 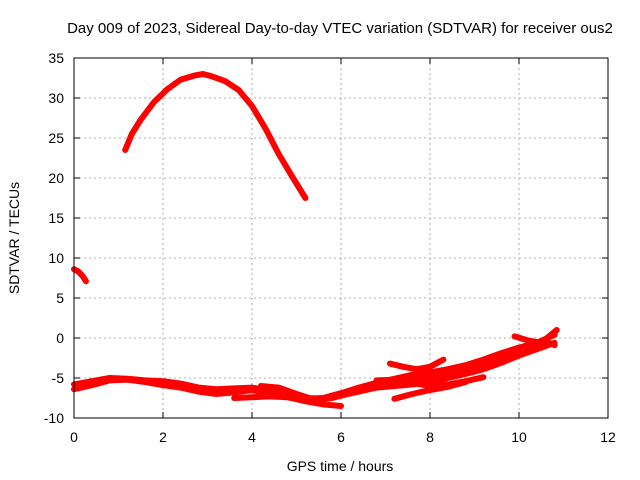 What do you see at coordinates (74, 437) in the screenshot?
I see `x-tick-label: 0` at bounding box center [74, 437].